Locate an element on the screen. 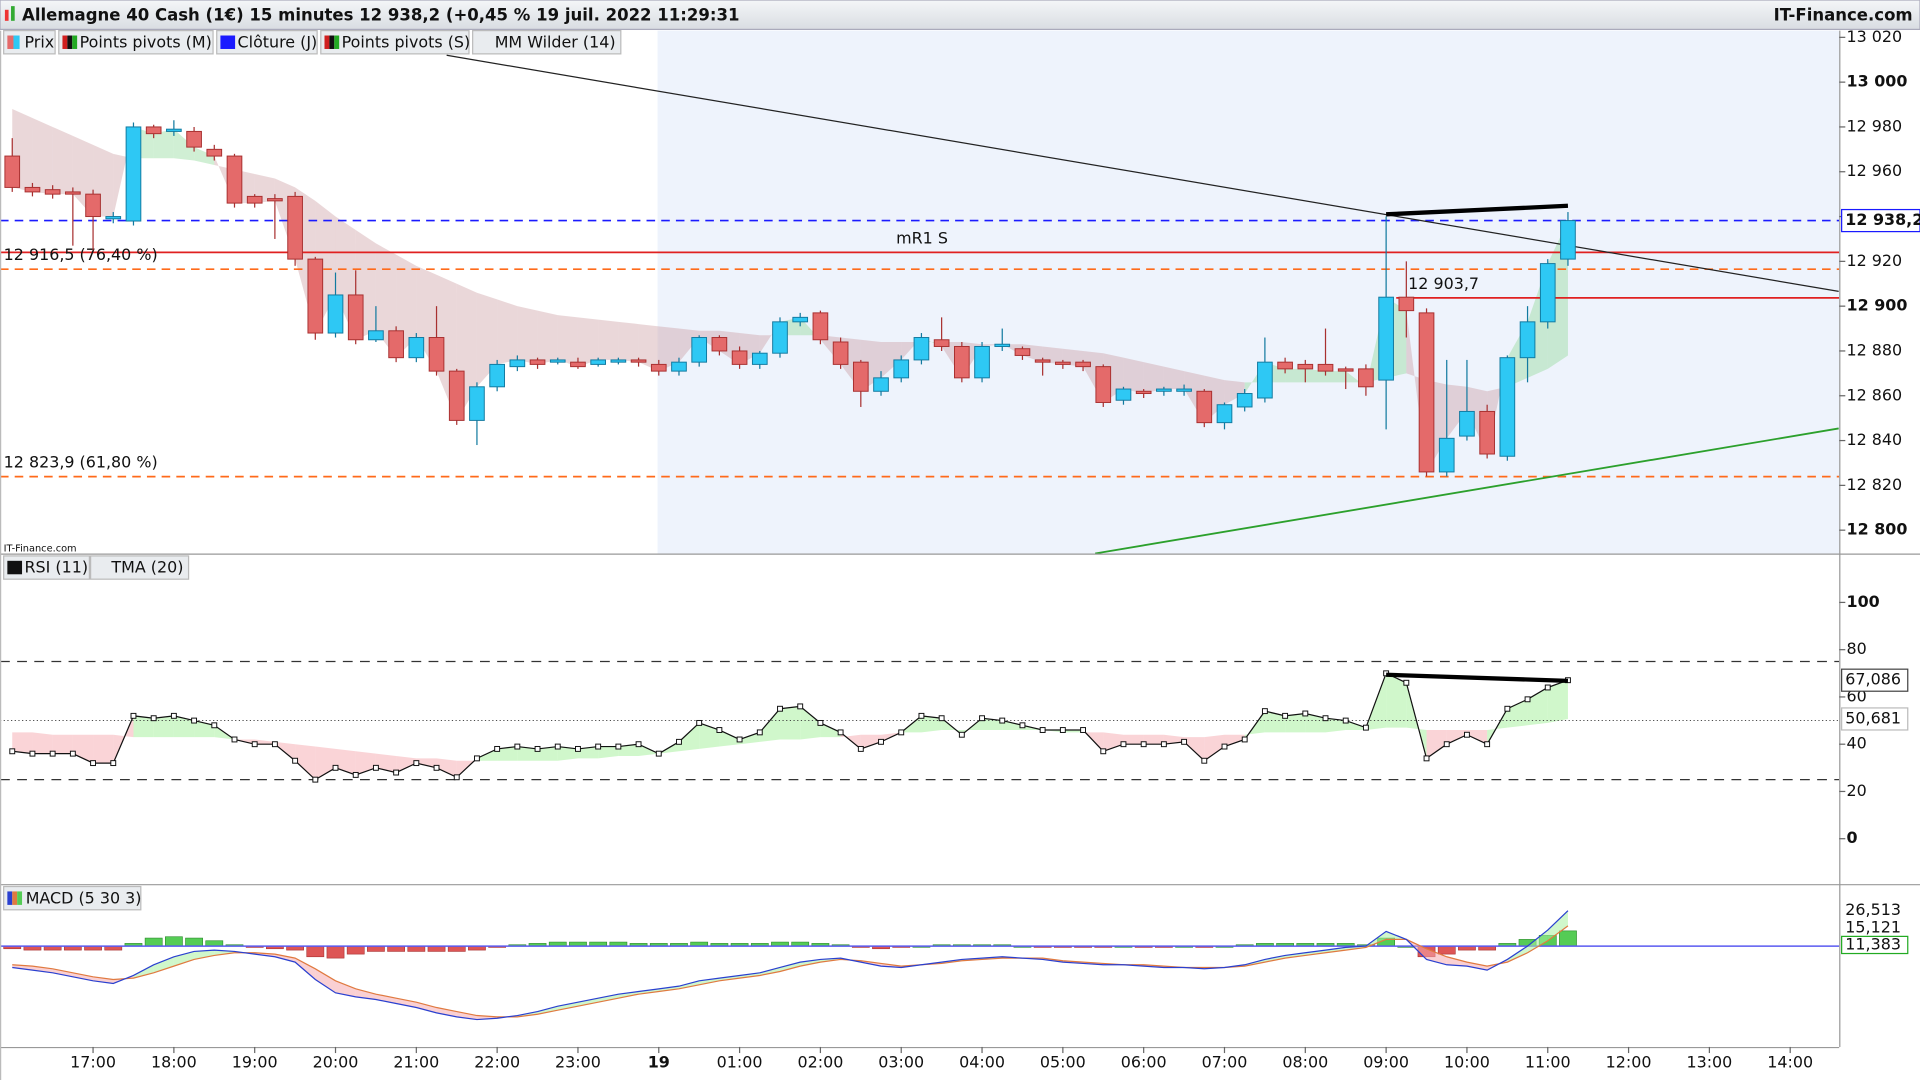 Image resolution: width=1920 pixels, height=1080 pixels. y-tick-label: 12 920 is located at coordinates (1875, 260).